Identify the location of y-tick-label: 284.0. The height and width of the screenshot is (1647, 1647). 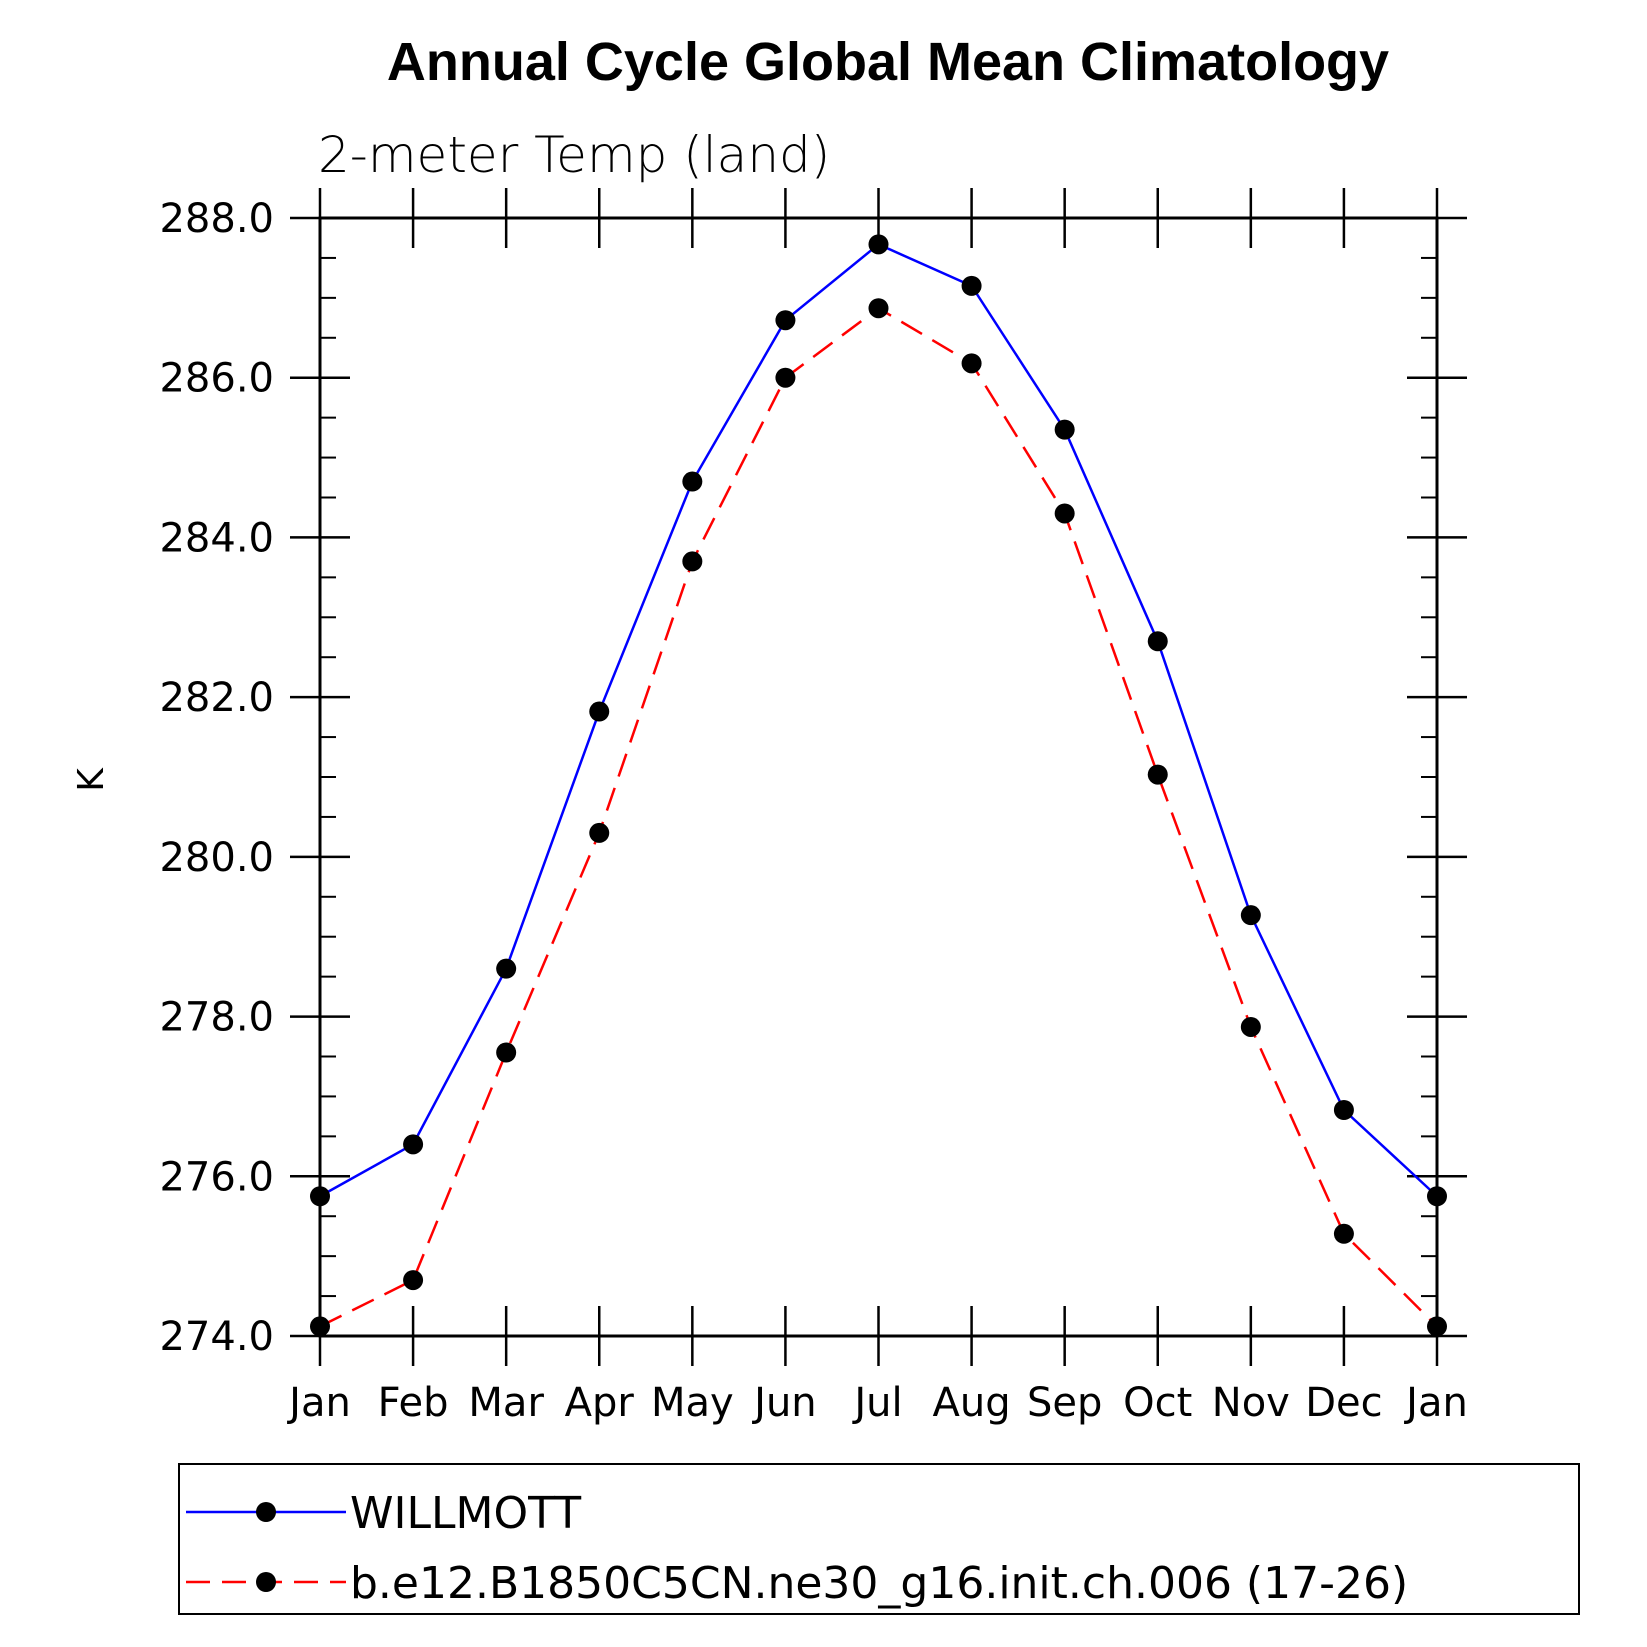
(216, 538).